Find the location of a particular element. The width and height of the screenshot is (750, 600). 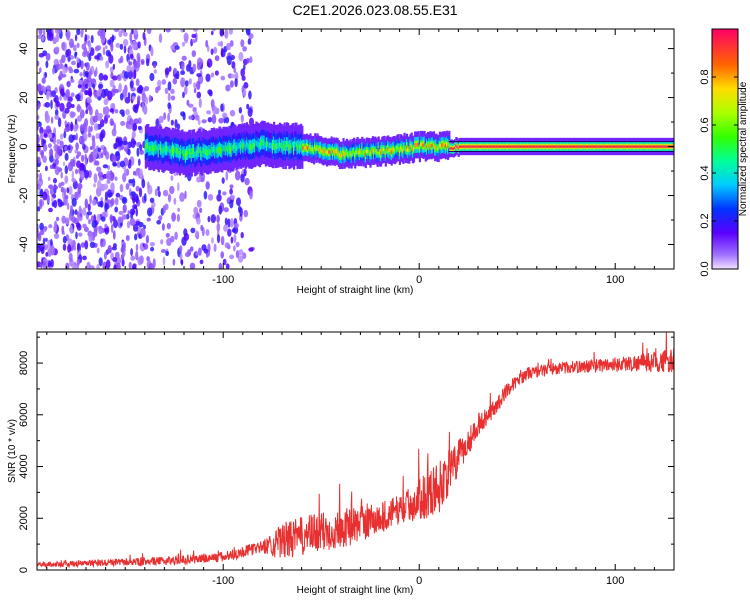

colorbar-gradient is located at coordinates (725, 149).